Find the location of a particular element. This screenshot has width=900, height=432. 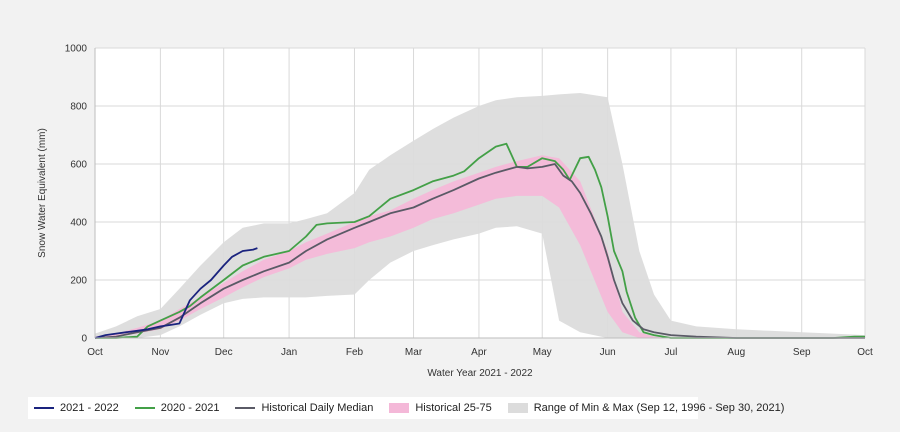

y-tick-label: 600 is located at coordinates (78, 165).